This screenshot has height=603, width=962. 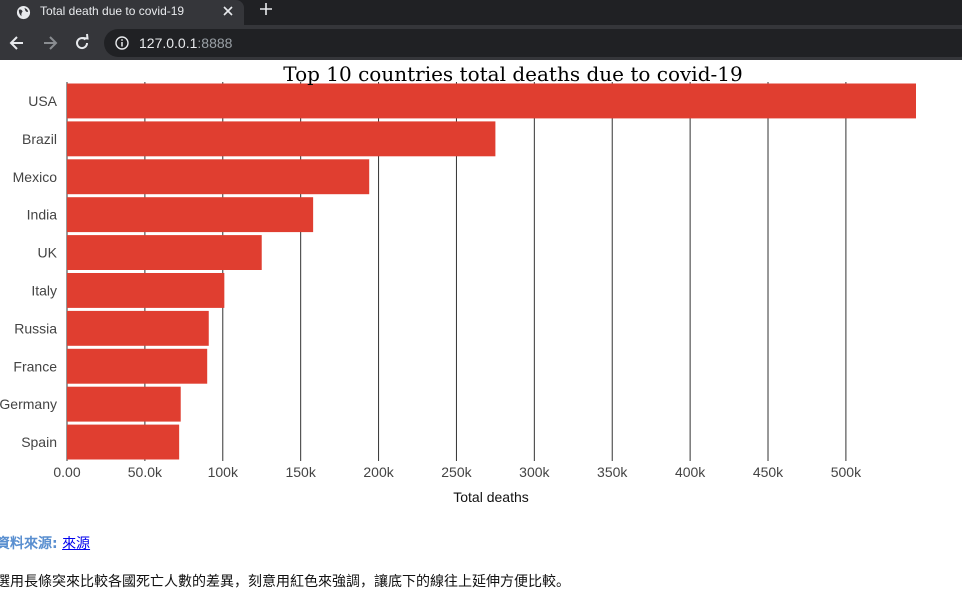 I want to click on y-label-spain: Spain, so click(x=39, y=442).